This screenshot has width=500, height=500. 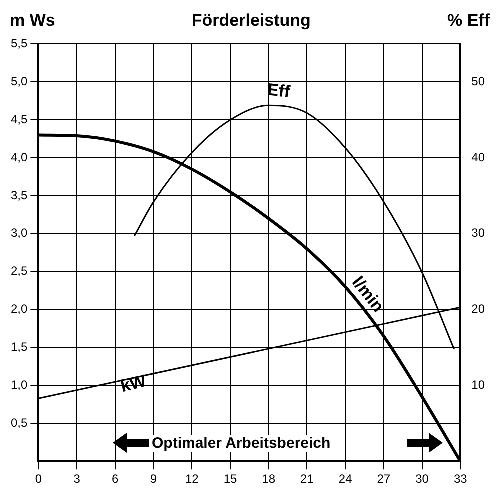 I want to click on chart-title: Förderleistung, so click(x=251, y=21).